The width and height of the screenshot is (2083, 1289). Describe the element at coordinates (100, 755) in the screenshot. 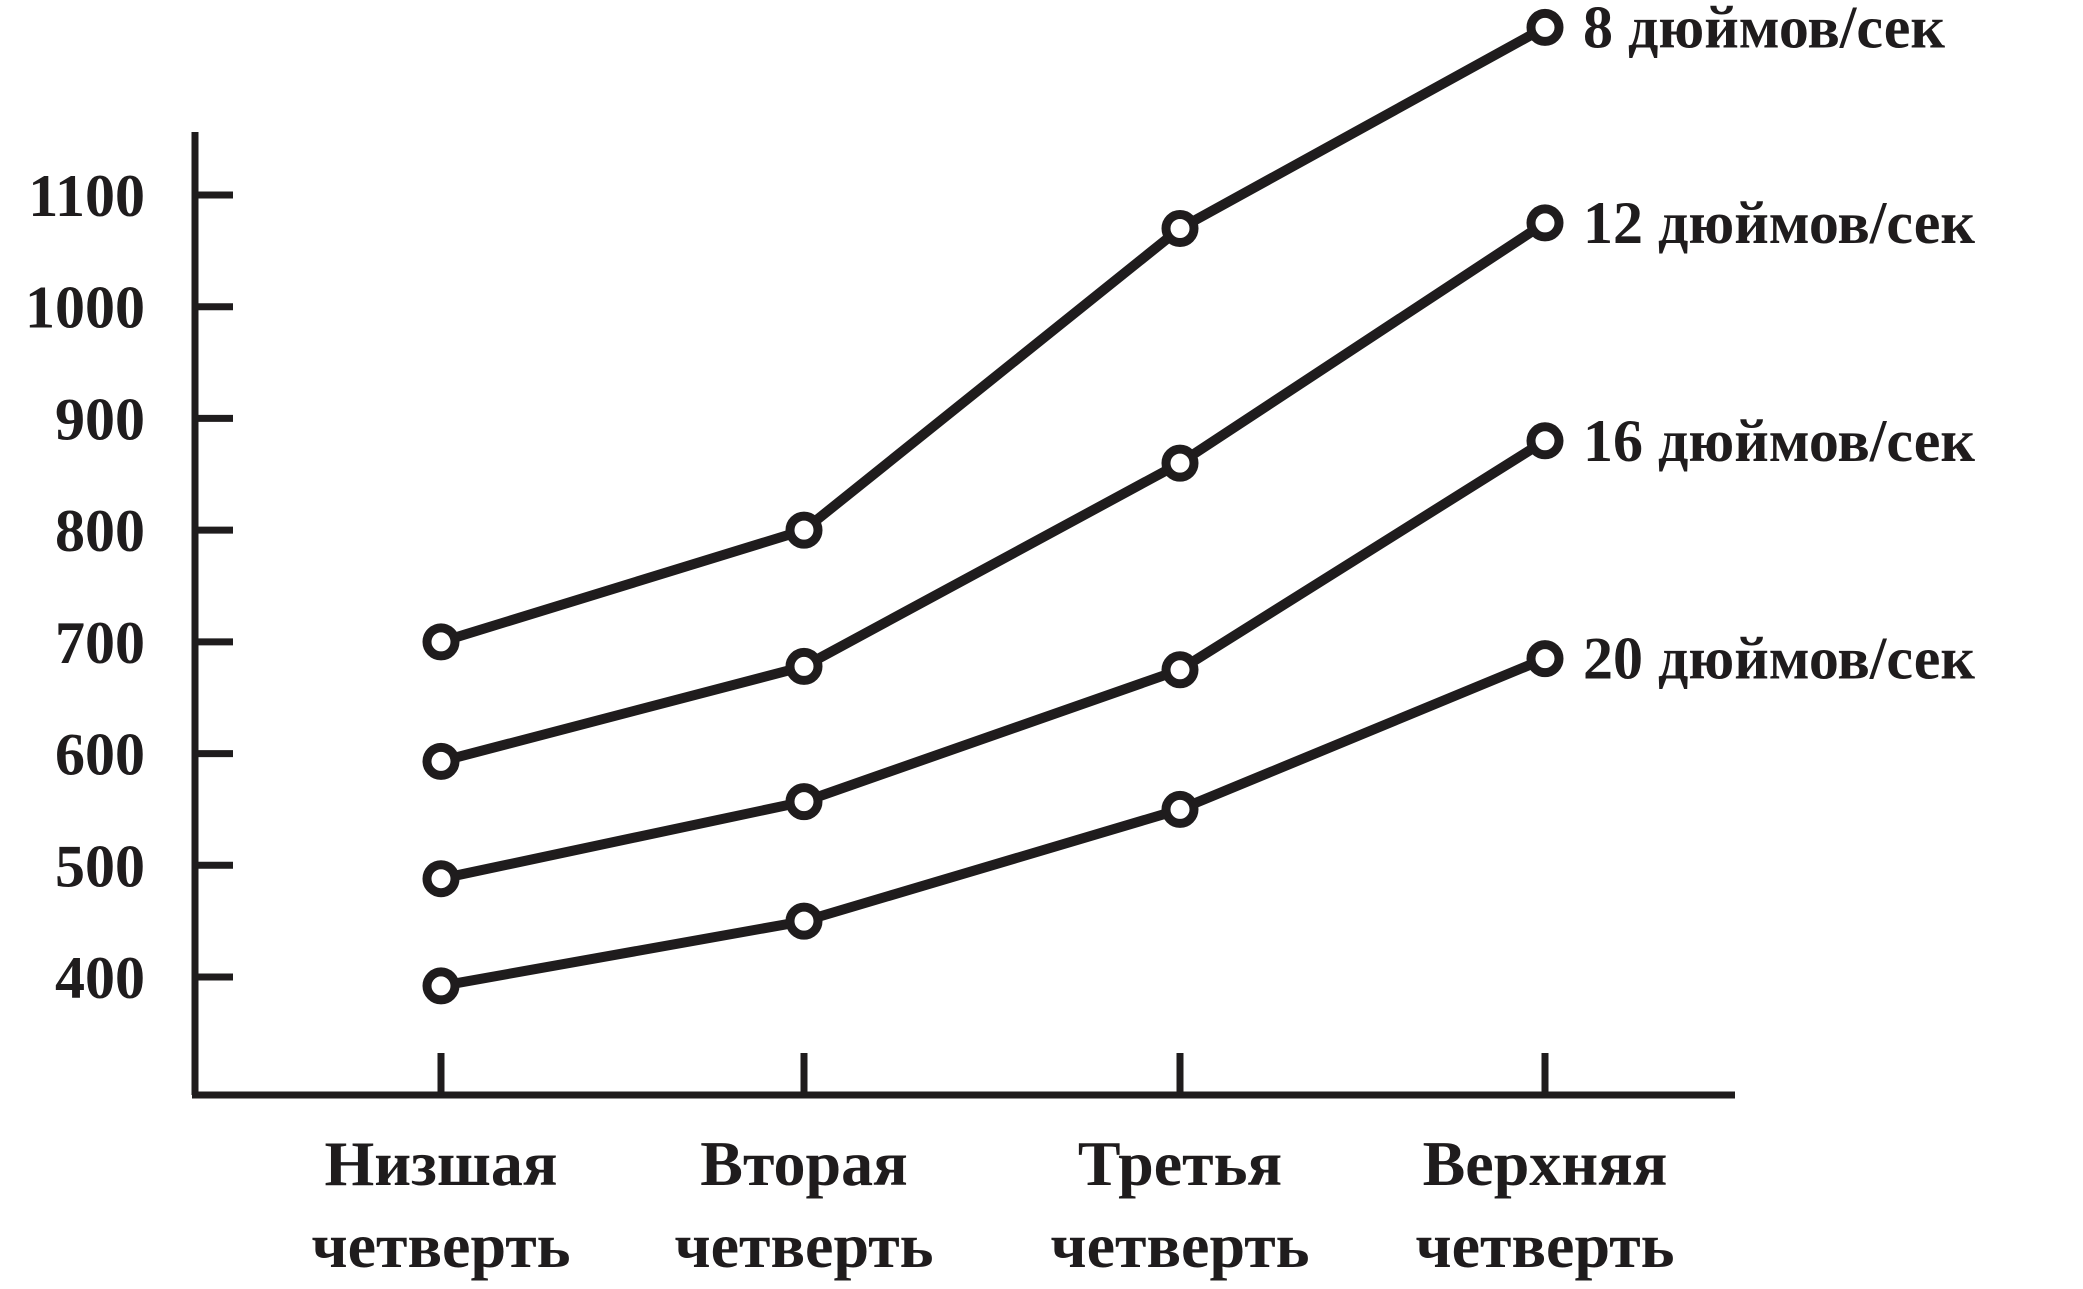

I see `y-tick-label: 600` at that location.